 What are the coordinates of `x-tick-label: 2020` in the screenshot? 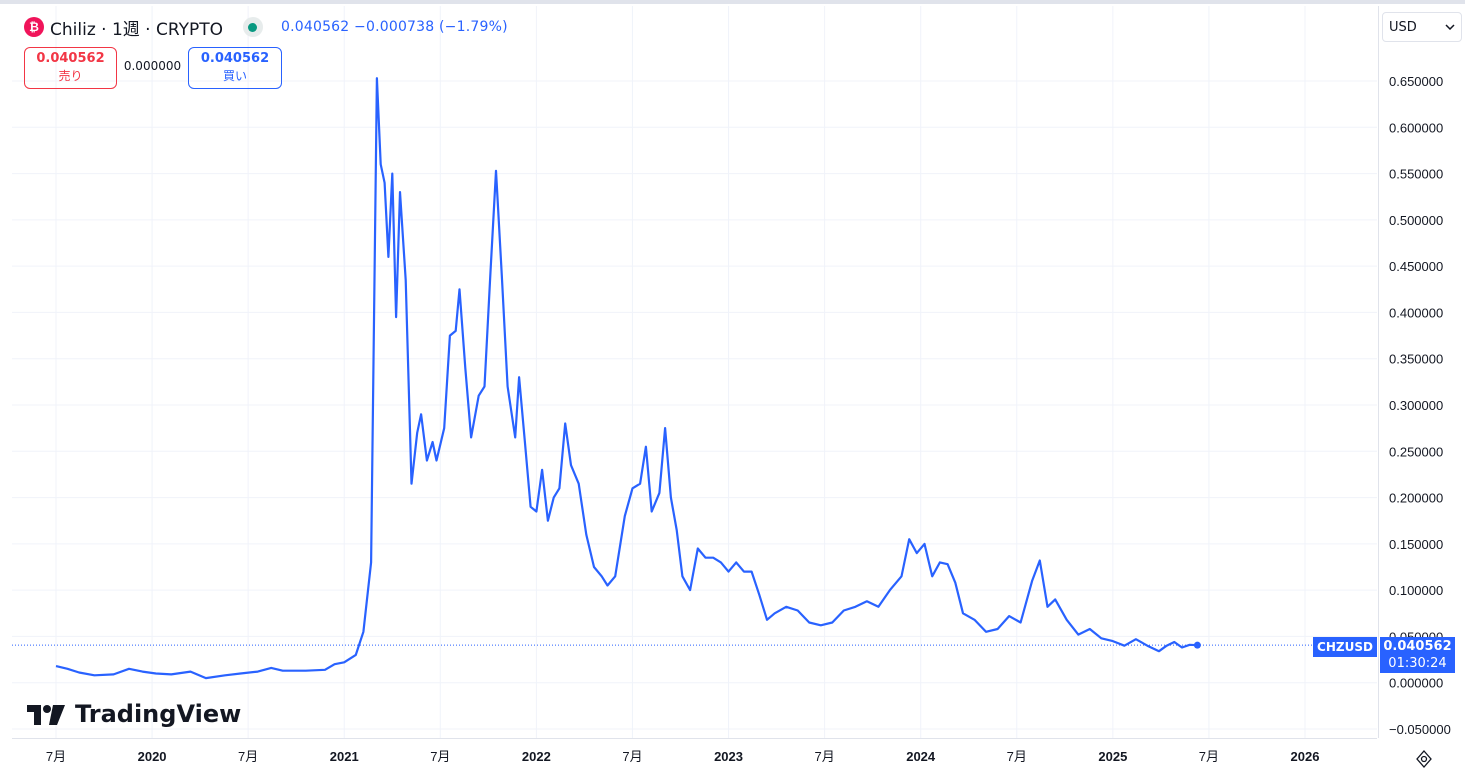 It's located at (152, 756).